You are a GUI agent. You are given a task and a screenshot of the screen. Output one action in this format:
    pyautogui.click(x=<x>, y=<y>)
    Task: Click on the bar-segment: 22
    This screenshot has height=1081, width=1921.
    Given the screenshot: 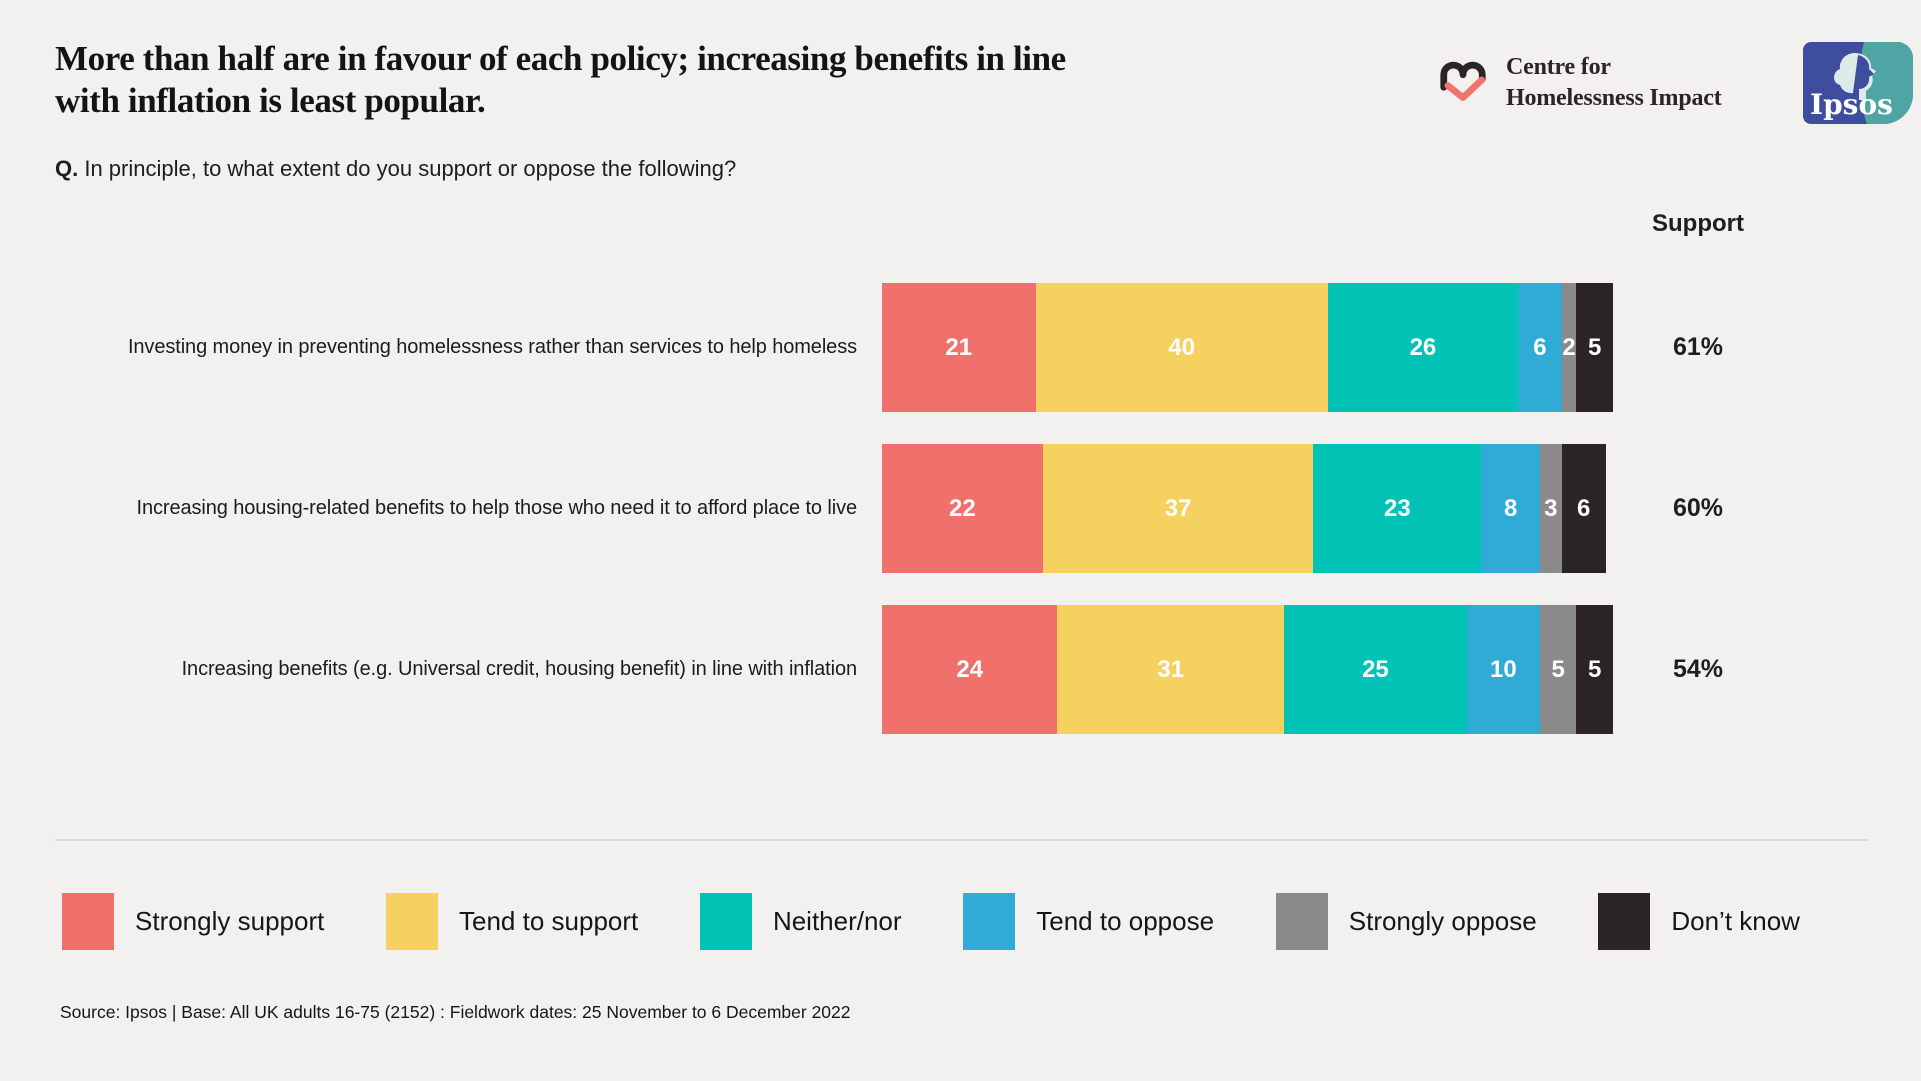 What is the action you would take?
    pyautogui.click(x=962, y=508)
    